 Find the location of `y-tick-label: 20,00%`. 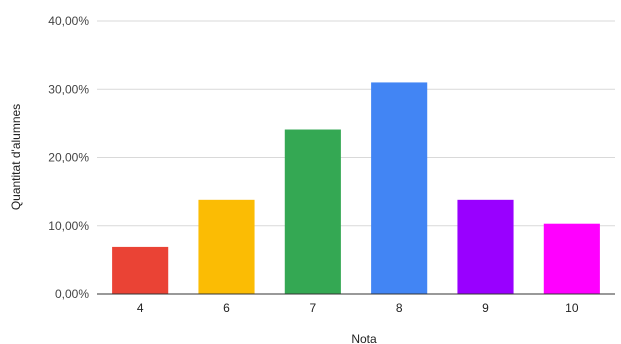

y-tick-label: 20,00% is located at coordinates (68, 158).